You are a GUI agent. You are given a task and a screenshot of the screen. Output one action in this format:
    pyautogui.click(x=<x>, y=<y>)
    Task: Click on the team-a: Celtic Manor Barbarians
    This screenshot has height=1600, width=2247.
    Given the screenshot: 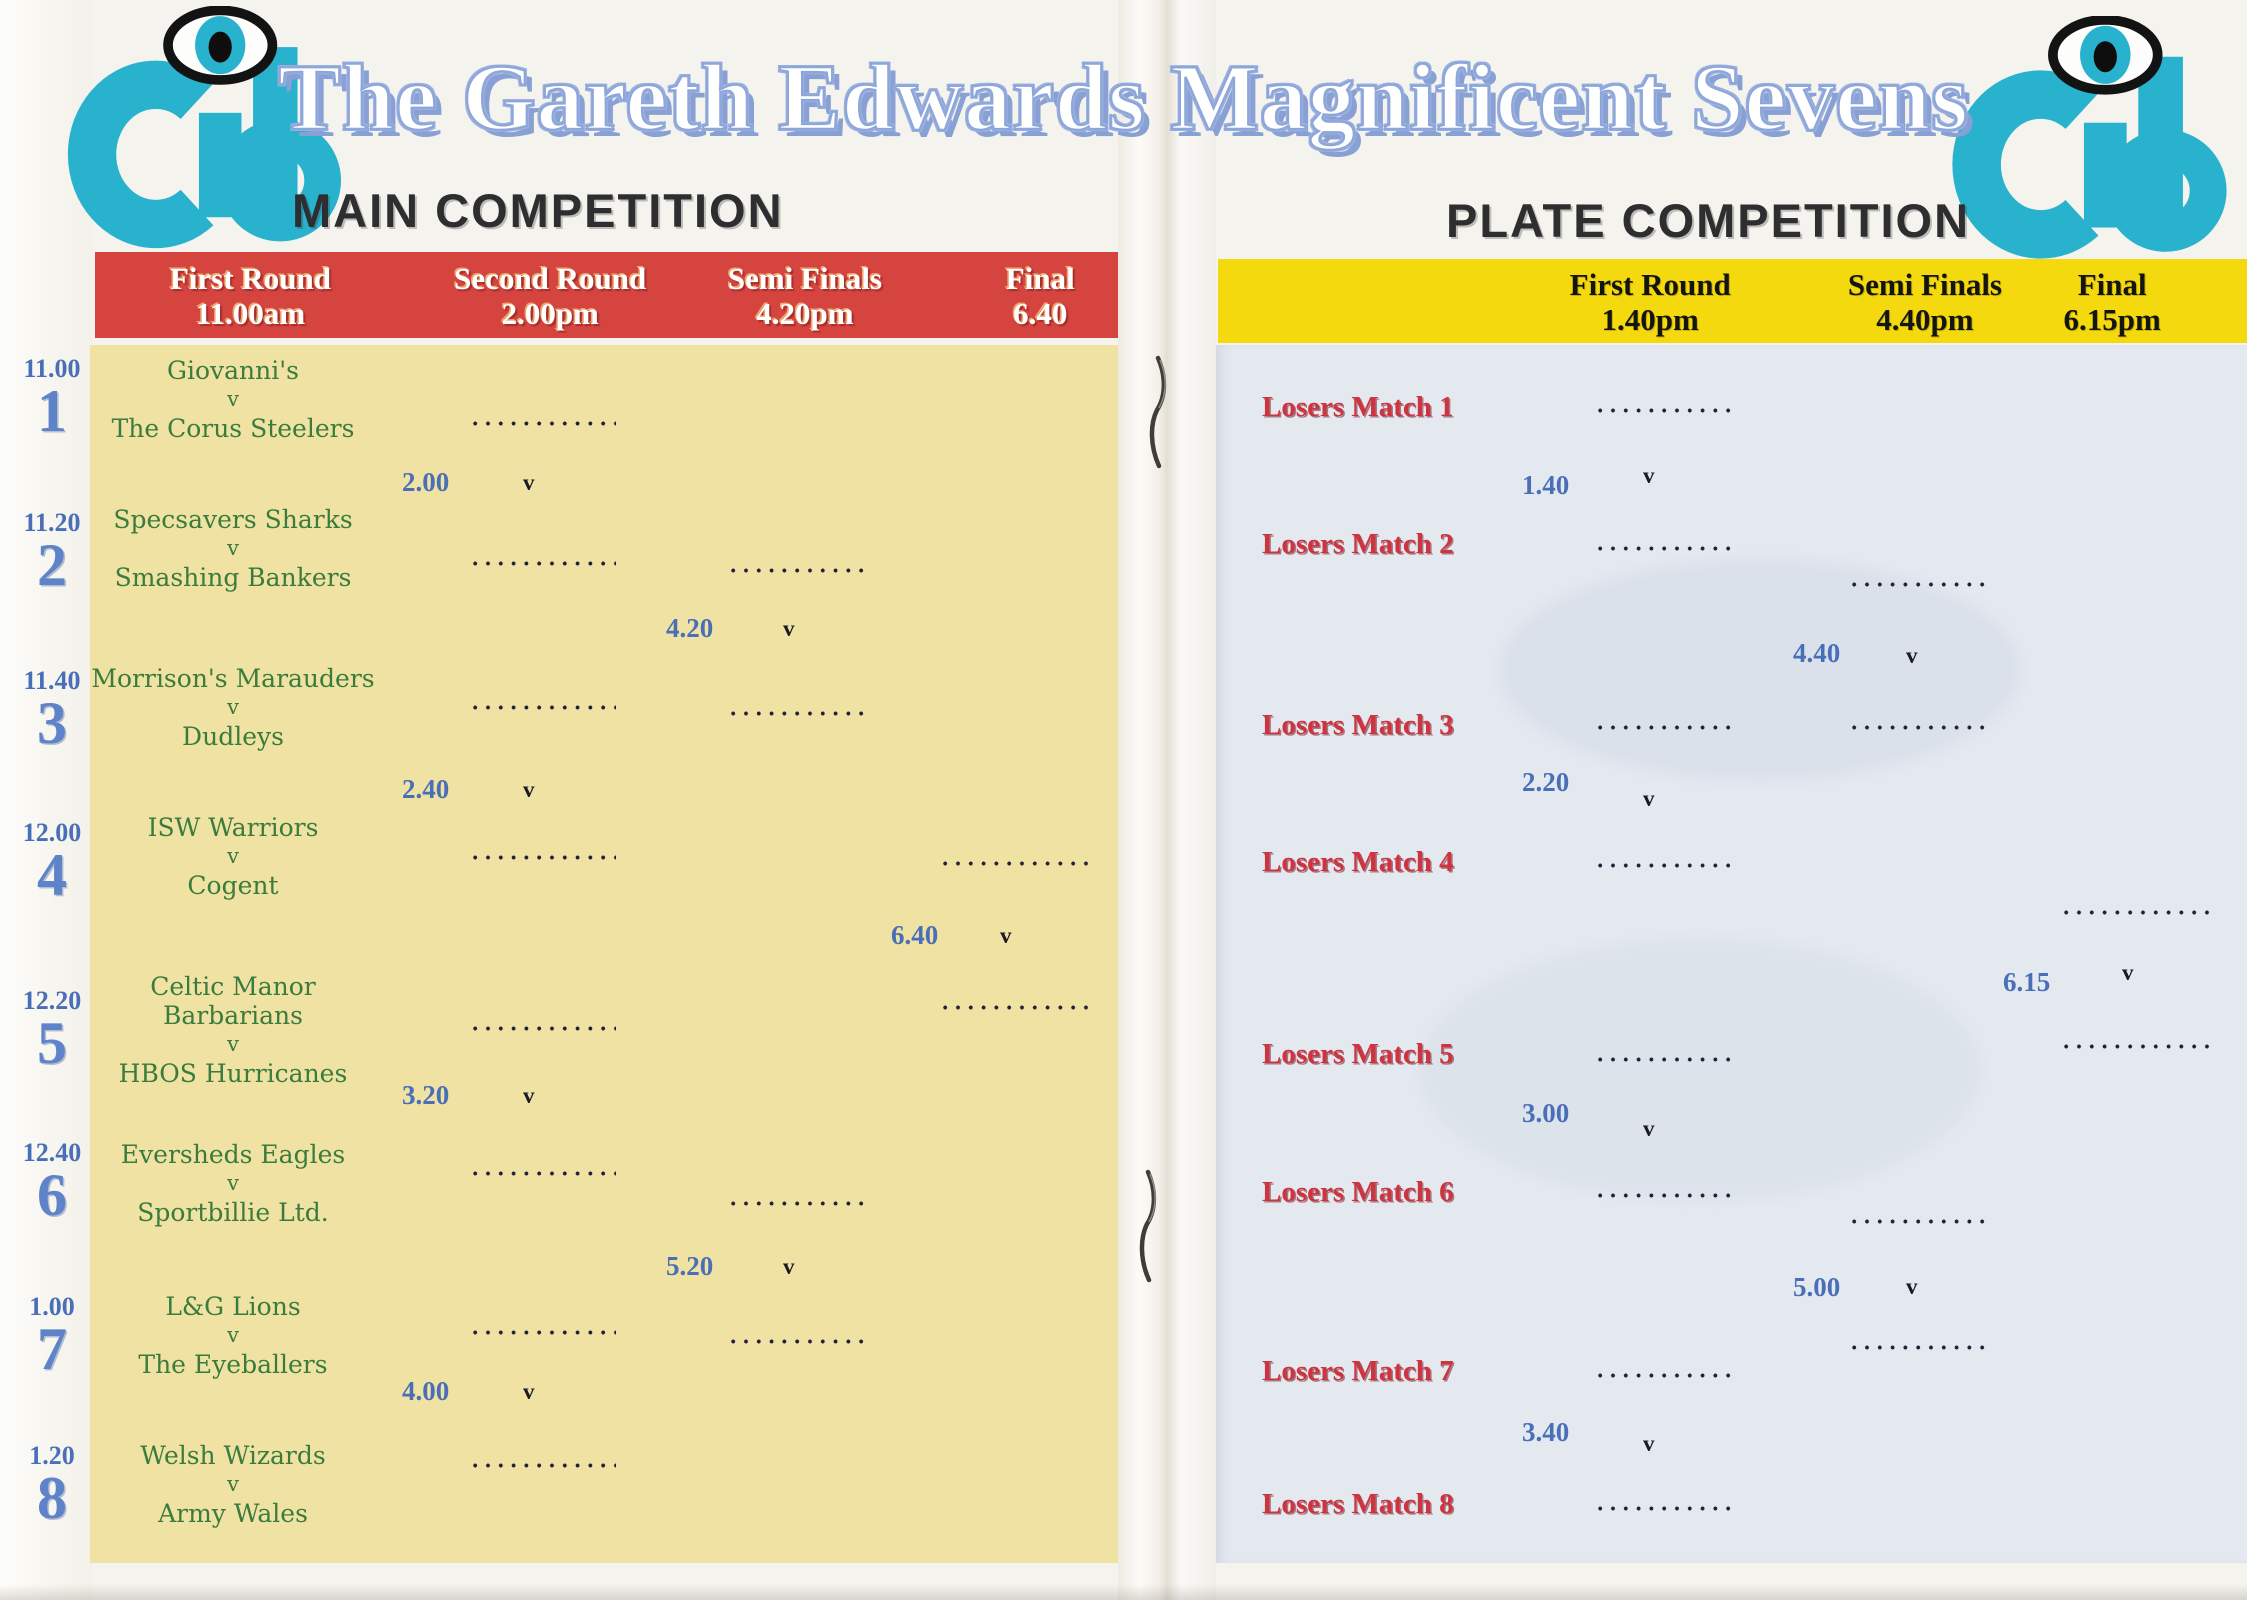 What is the action you would take?
    pyautogui.click(x=233, y=1001)
    